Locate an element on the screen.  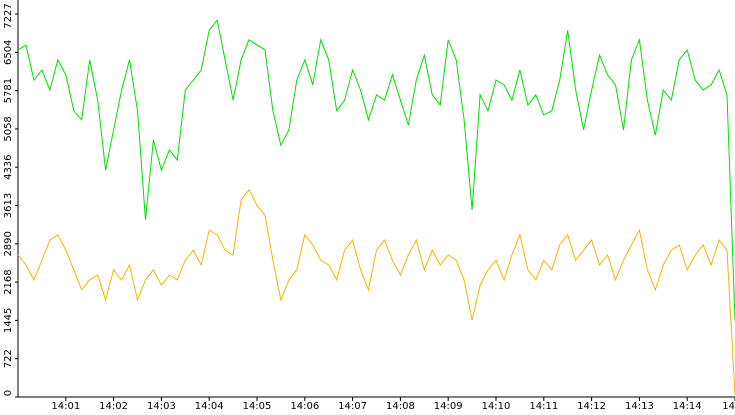
y-tick-label: 7227 is located at coordinates (8, 15).